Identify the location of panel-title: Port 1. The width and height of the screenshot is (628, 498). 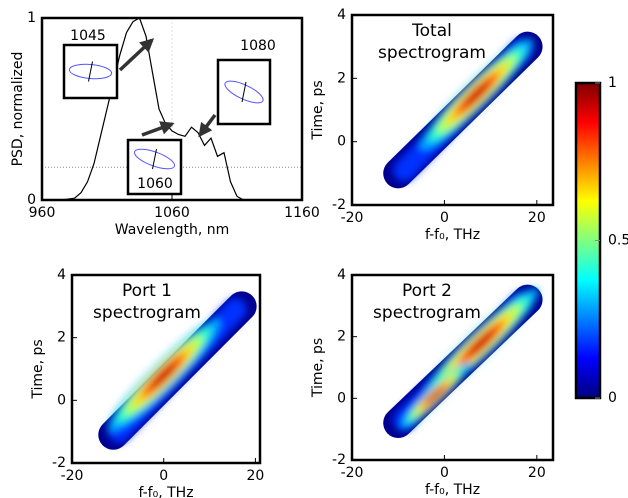
(147, 291).